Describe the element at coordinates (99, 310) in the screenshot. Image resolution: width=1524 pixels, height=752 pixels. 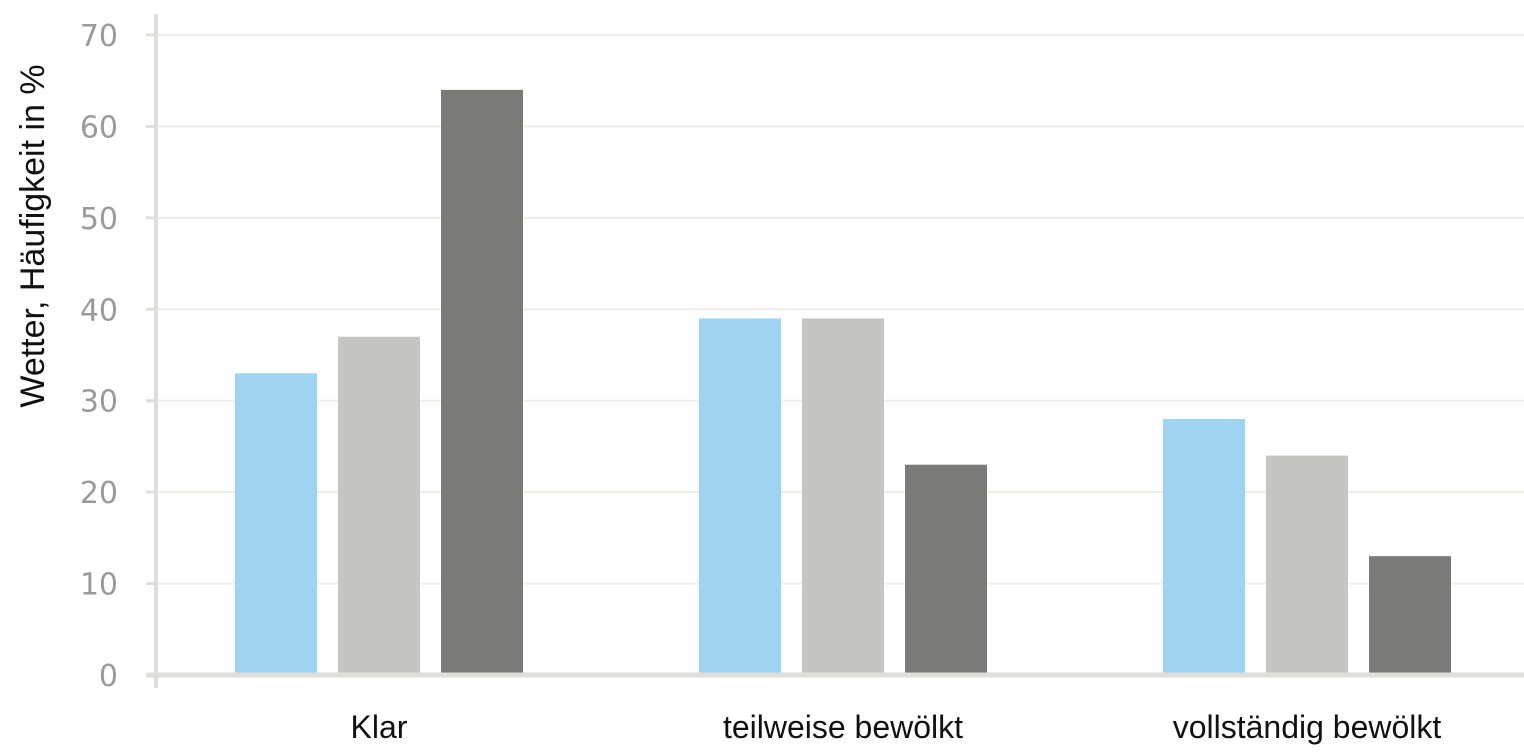
I see `y-tick-label: 40` at that location.